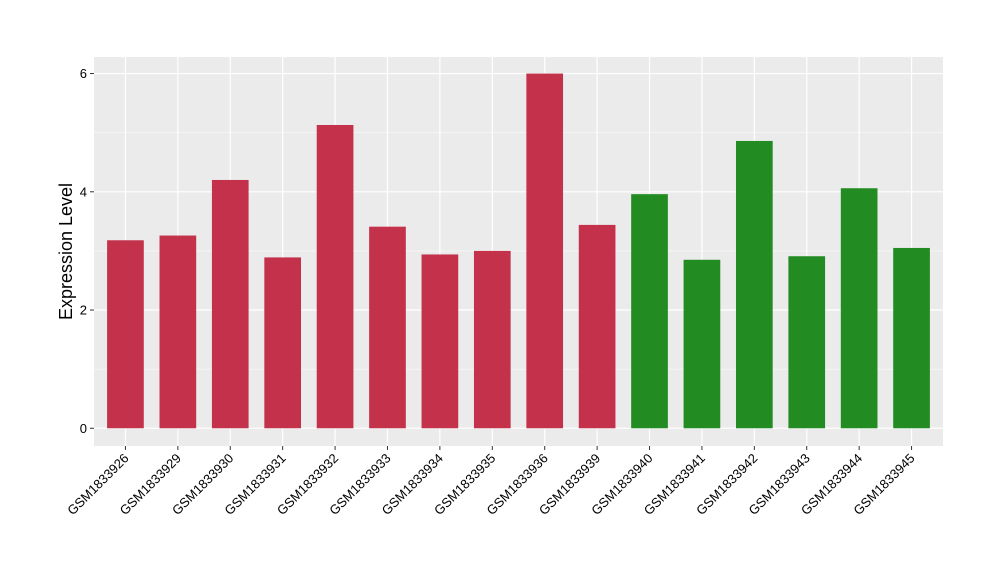 This screenshot has height=580, width=1000. I want to click on y-tick-label: 6, so click(83, 73).